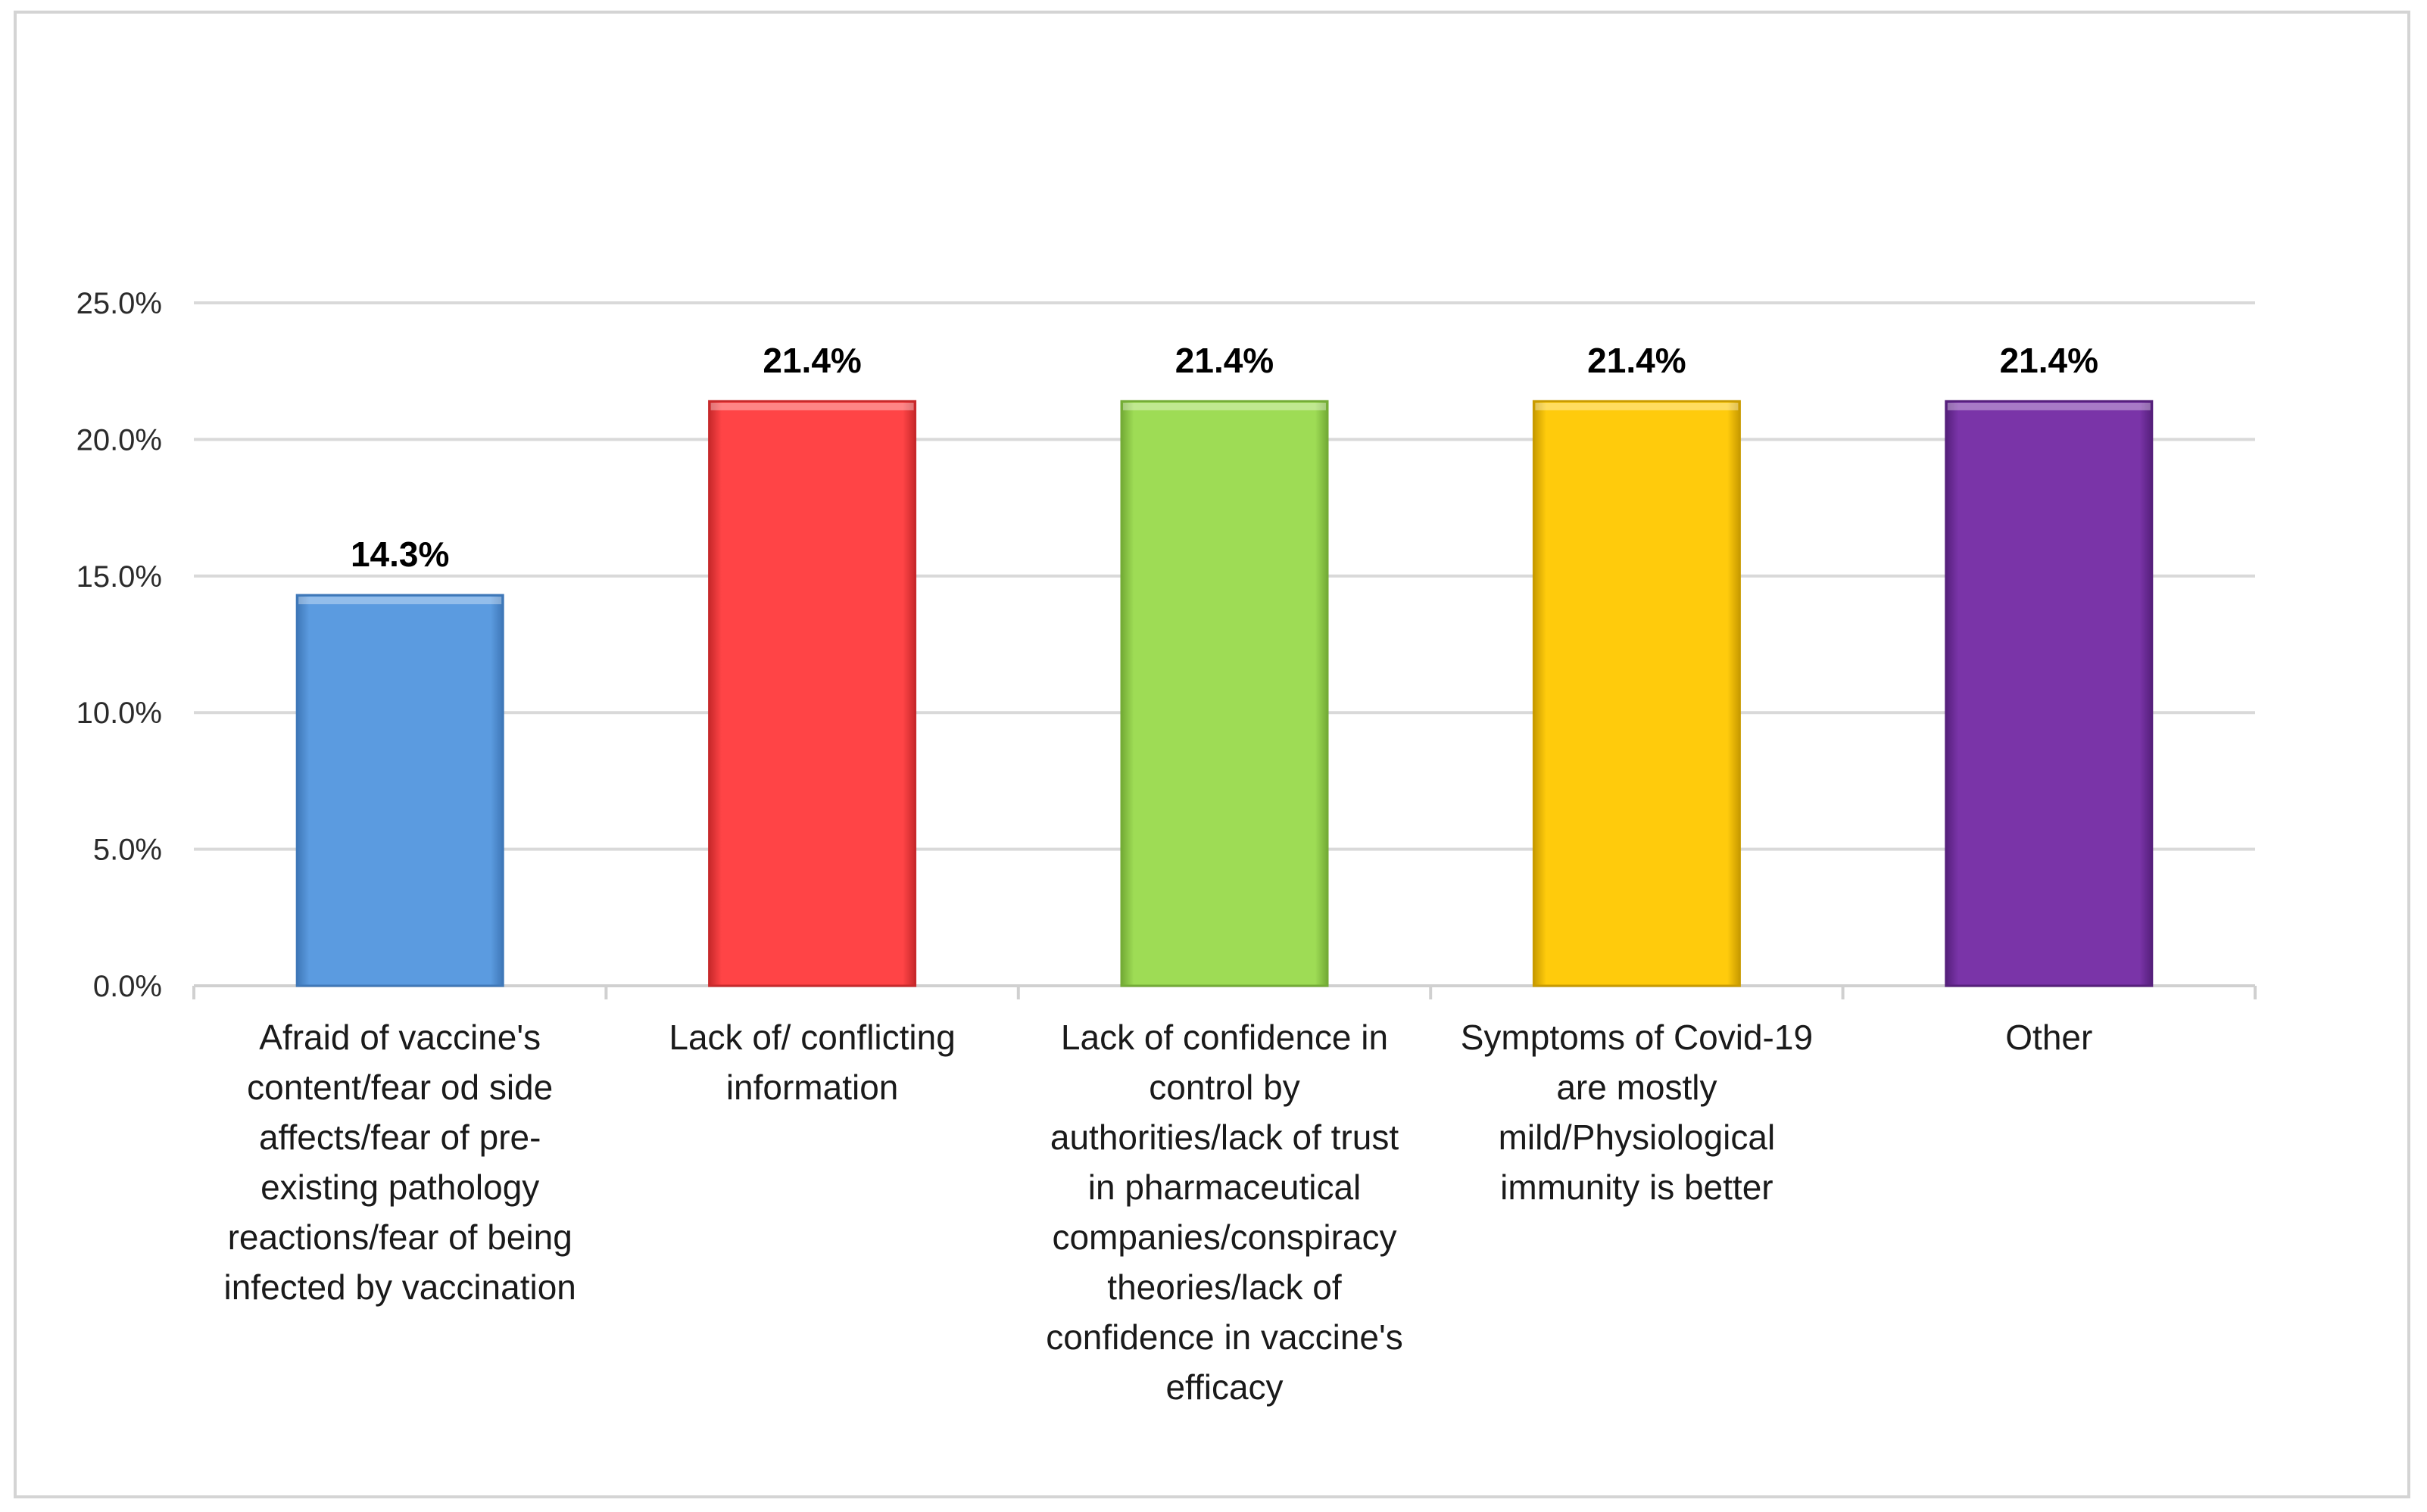  I want to click on data-labels: 14.3% 21.4% 21.4% 21.4% 21.4%, so click(1224, 457).